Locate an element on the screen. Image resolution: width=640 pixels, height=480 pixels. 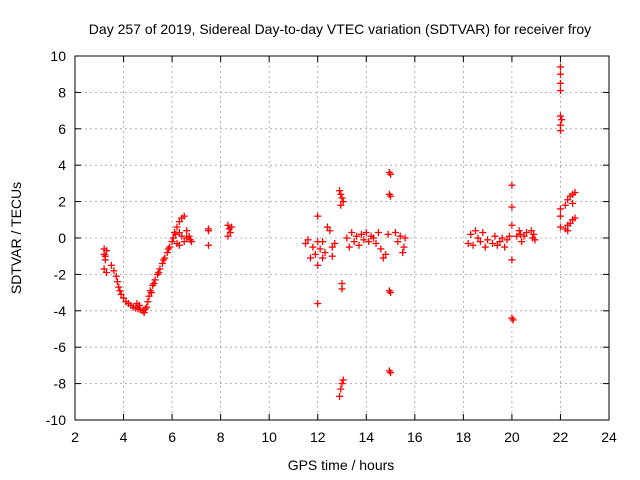
y-tick-label: -2 is located at coordinates (60, 274).